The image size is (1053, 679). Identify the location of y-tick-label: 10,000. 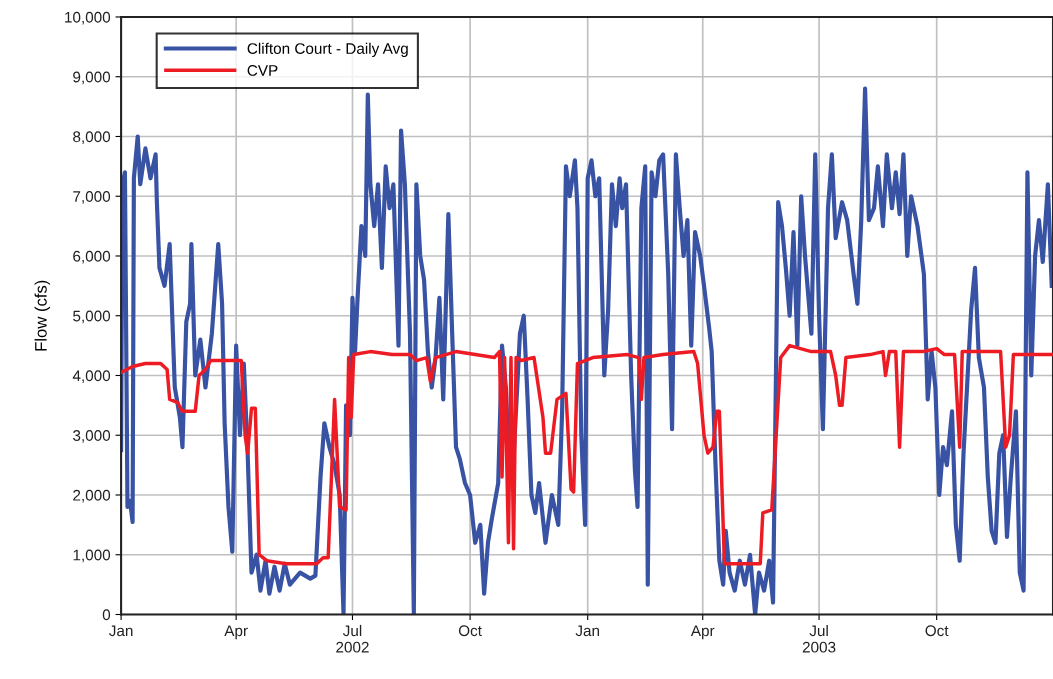
(88, 18).